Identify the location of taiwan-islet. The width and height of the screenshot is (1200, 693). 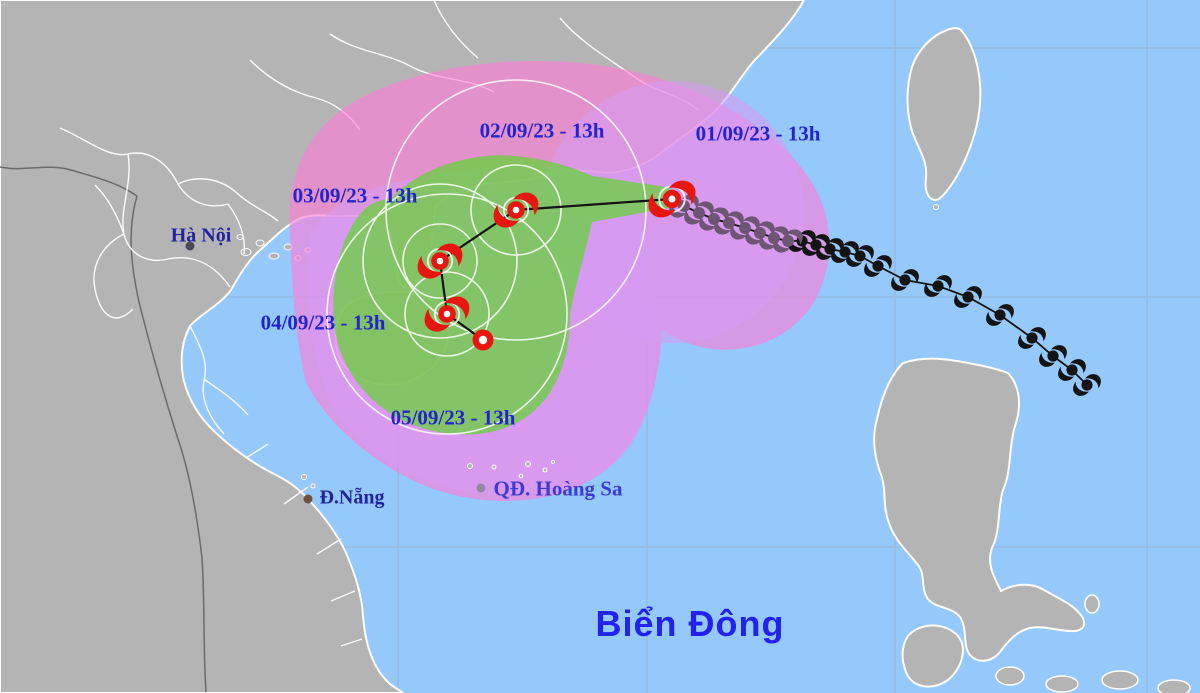
(936, 207).